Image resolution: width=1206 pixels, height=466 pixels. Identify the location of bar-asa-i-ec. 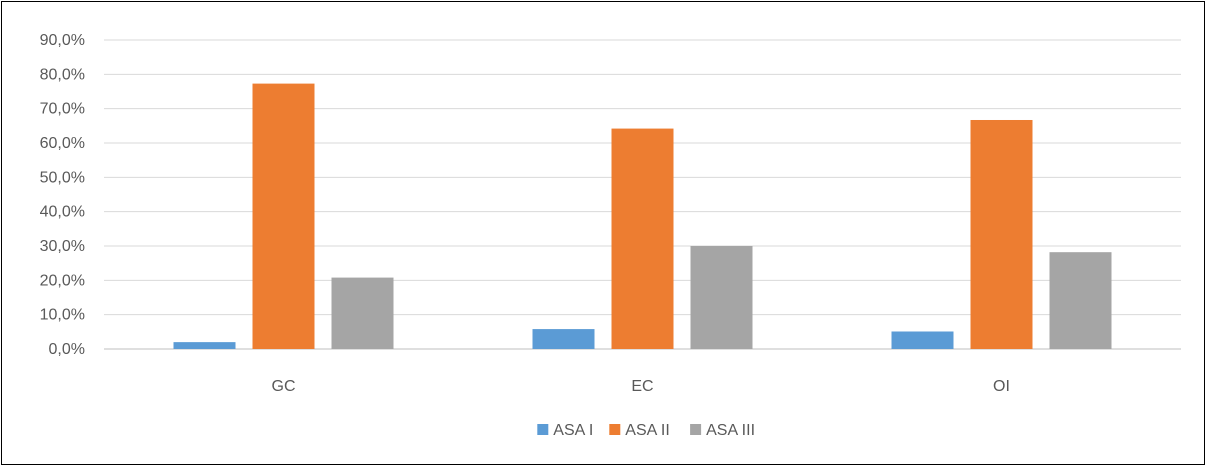
(563, 339).